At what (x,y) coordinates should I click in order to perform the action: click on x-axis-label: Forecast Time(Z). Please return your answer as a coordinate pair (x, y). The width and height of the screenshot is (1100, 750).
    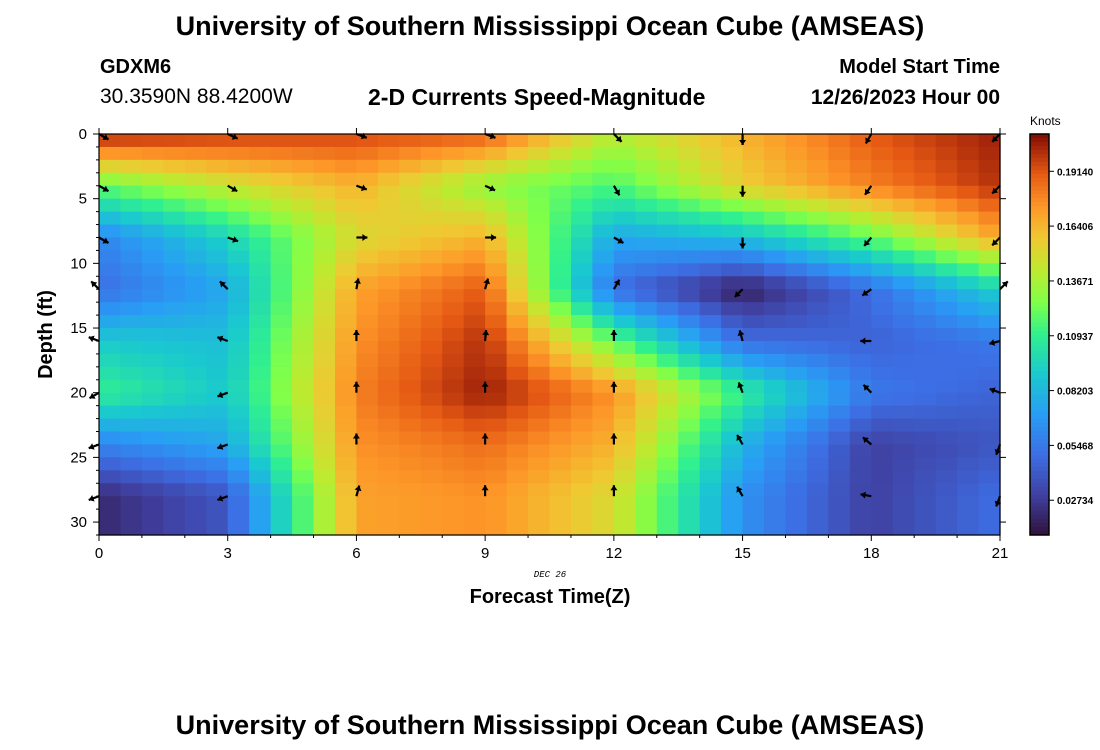
    Looking at the image, I should click on (550, 597).